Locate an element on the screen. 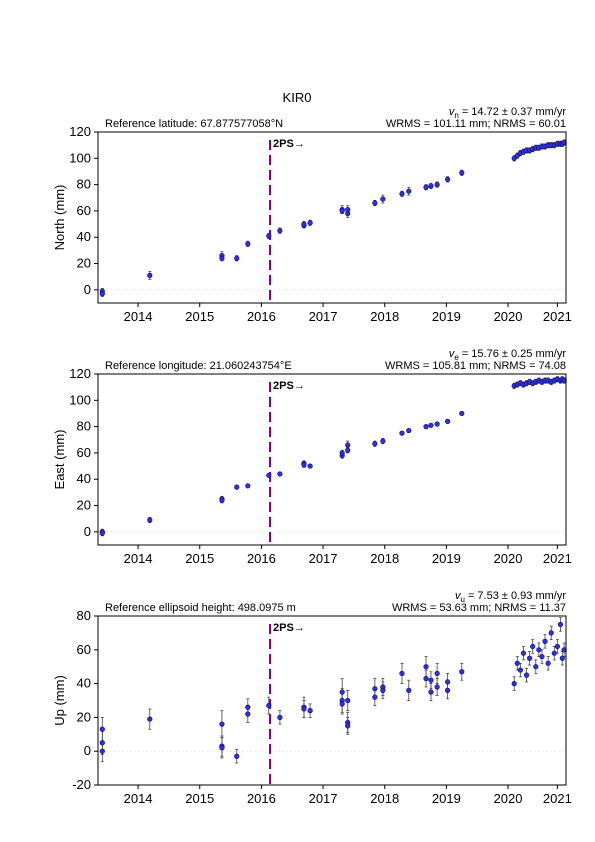 This screenshot has height=842, width=595. rate-symbol: v is located at coordinates (452, 354).